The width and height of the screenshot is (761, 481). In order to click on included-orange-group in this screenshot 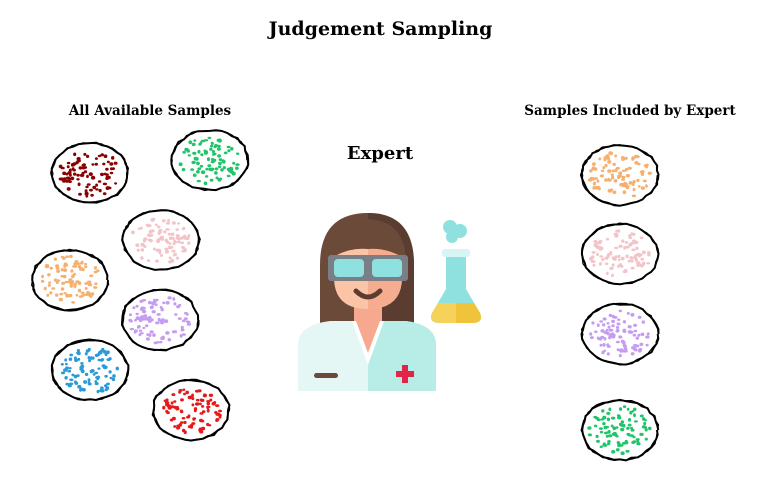, I will do `click(619, 175)`.